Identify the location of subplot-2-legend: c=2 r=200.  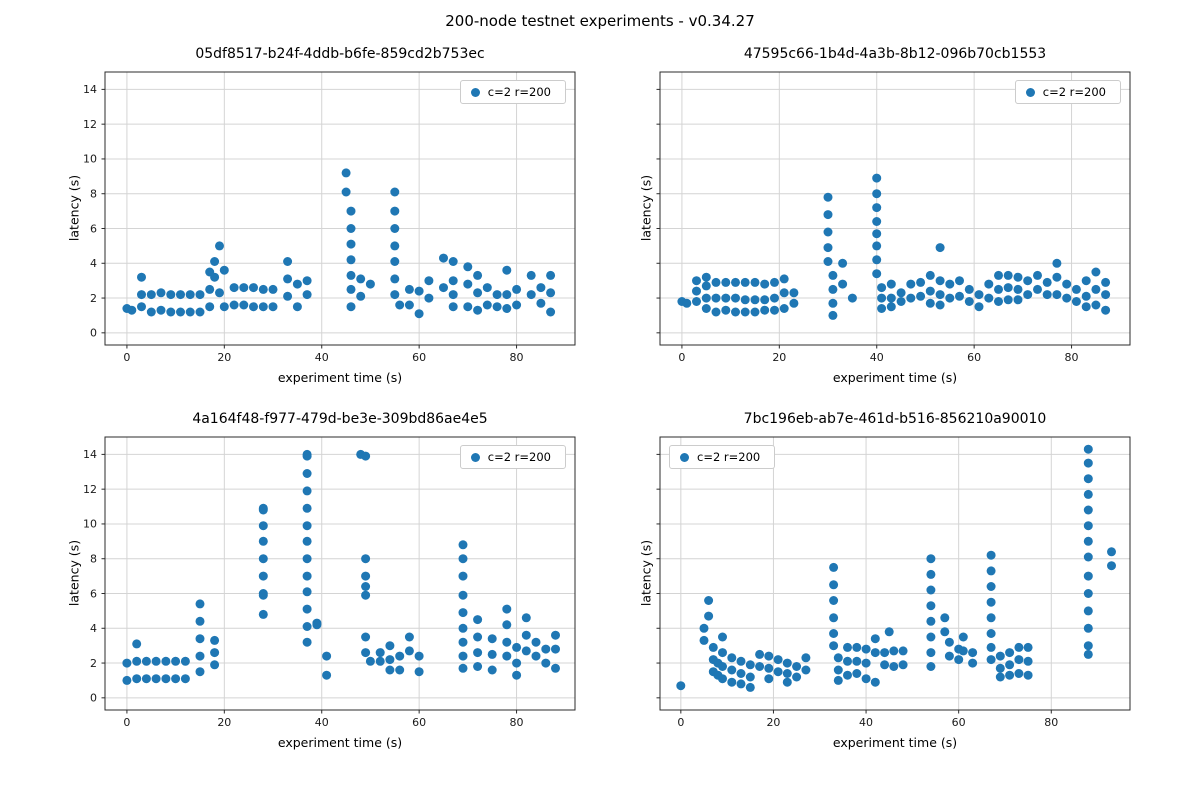
(1067, 92).